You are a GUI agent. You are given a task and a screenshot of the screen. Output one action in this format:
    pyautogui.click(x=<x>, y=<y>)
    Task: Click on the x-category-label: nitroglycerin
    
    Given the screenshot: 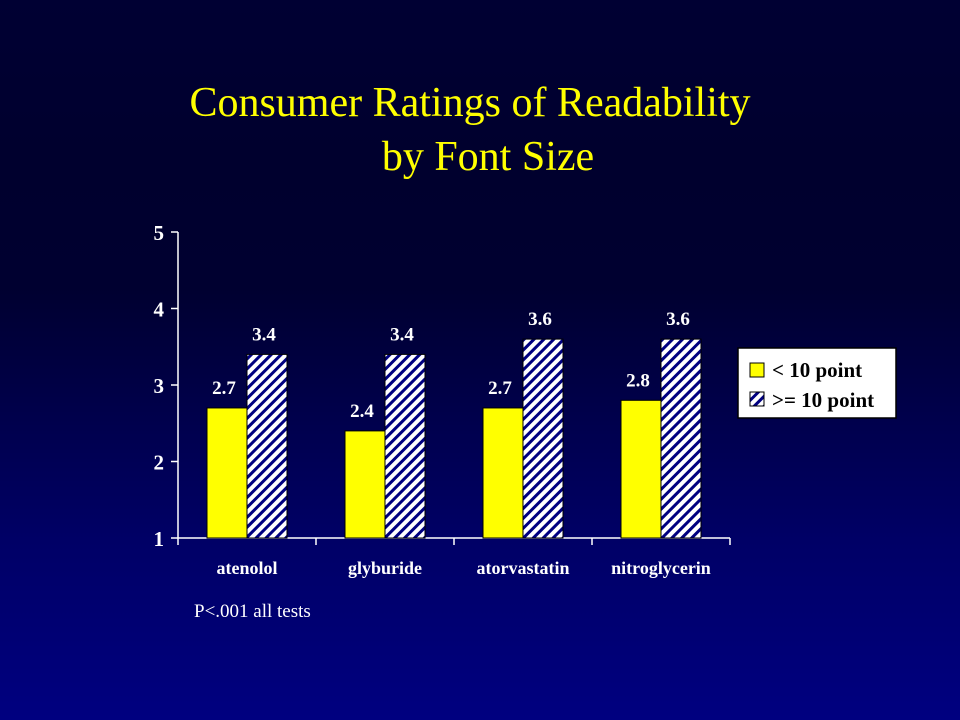 What is the action you would take?
    pyautogui.click(x=661, y=568)
    